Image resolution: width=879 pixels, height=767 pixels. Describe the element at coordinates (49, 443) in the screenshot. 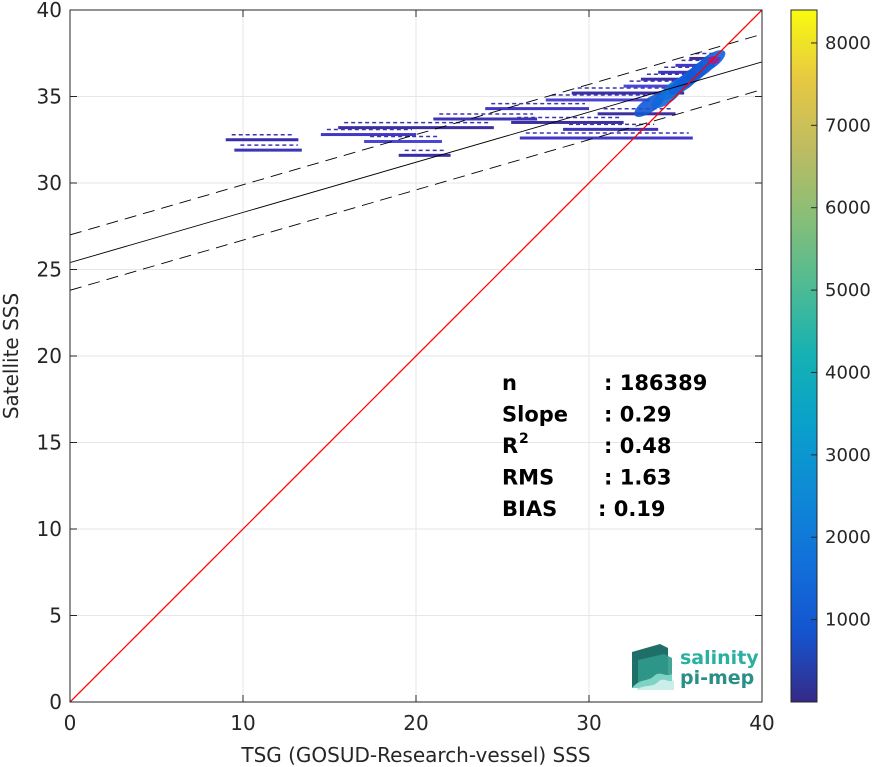

I see `y-tick-label: 15` at that location.